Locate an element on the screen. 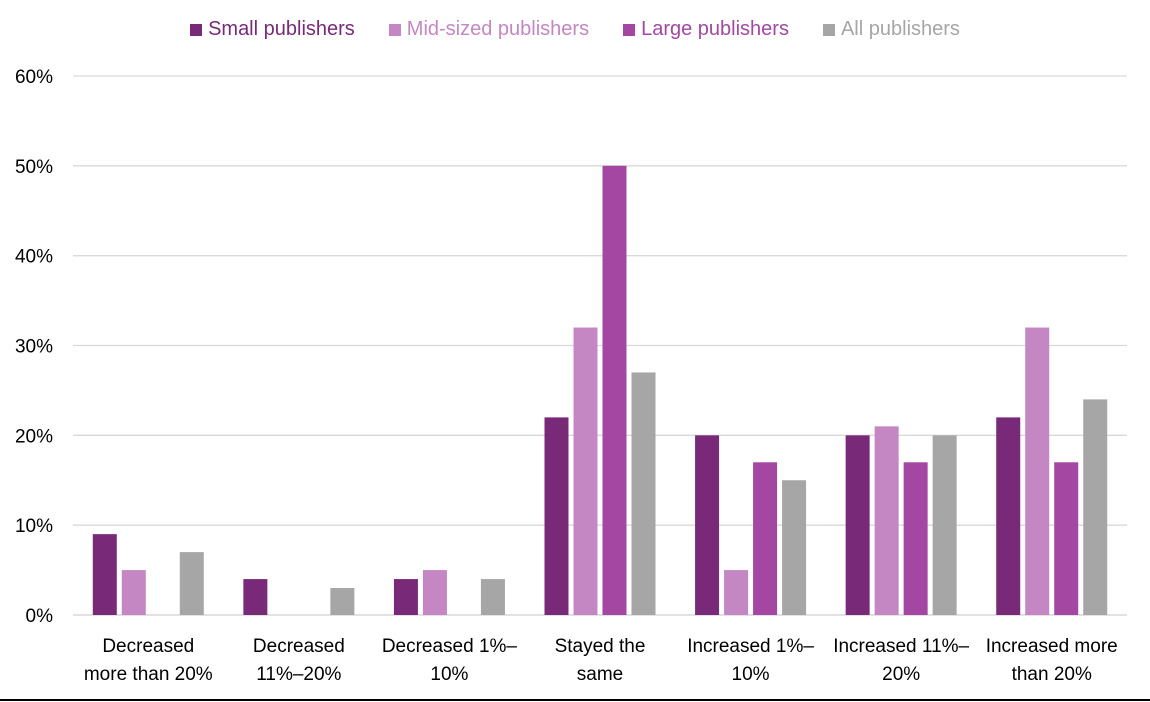 The height and width of the screenshot is (702, 1150). y-tick-label: 0% is located at coordinates (40, 616).